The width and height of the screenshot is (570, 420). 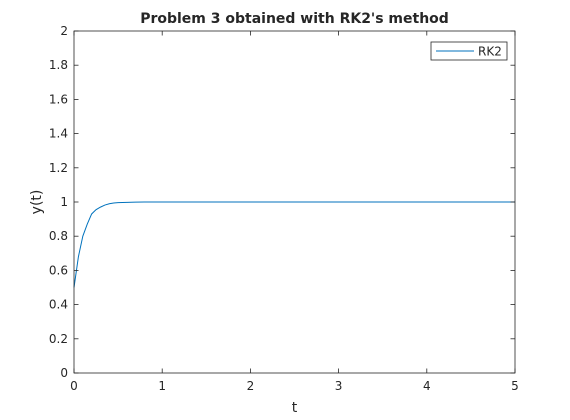 What do you see at coordinates (339, 386) in the screenshot?
I see `x-tick-label: 3` at bounding box center [339, 386].